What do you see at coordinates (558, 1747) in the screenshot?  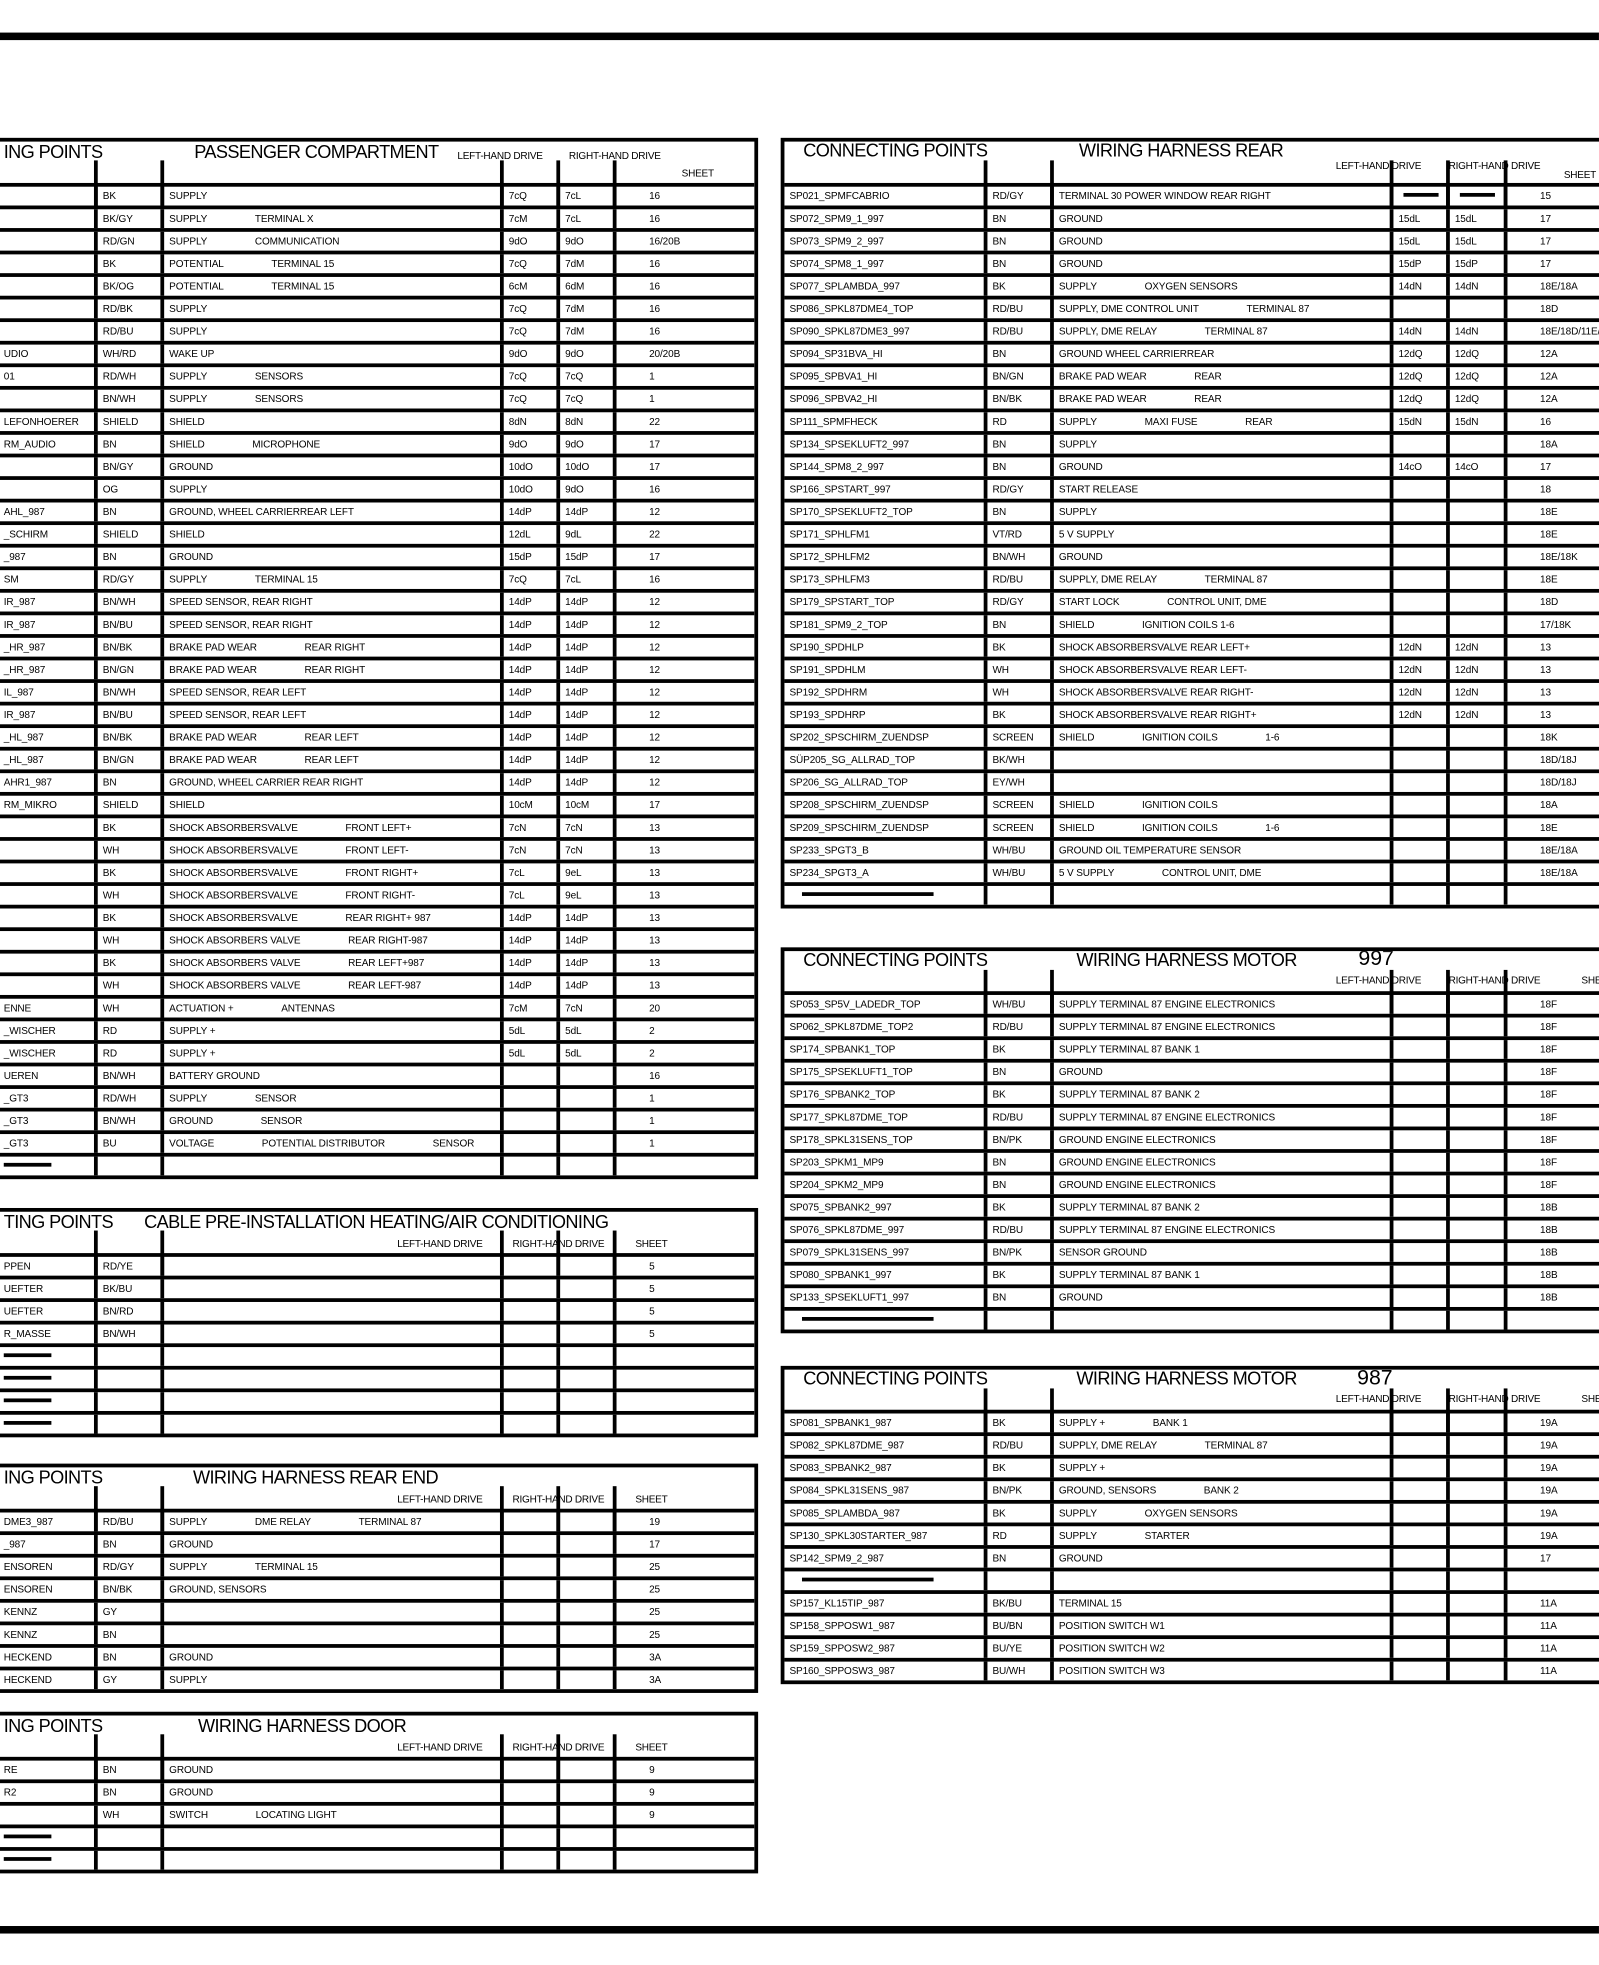 I see `header-rhd: RIGHT-HAND DRIVE` at bounding box center [558, 1747].